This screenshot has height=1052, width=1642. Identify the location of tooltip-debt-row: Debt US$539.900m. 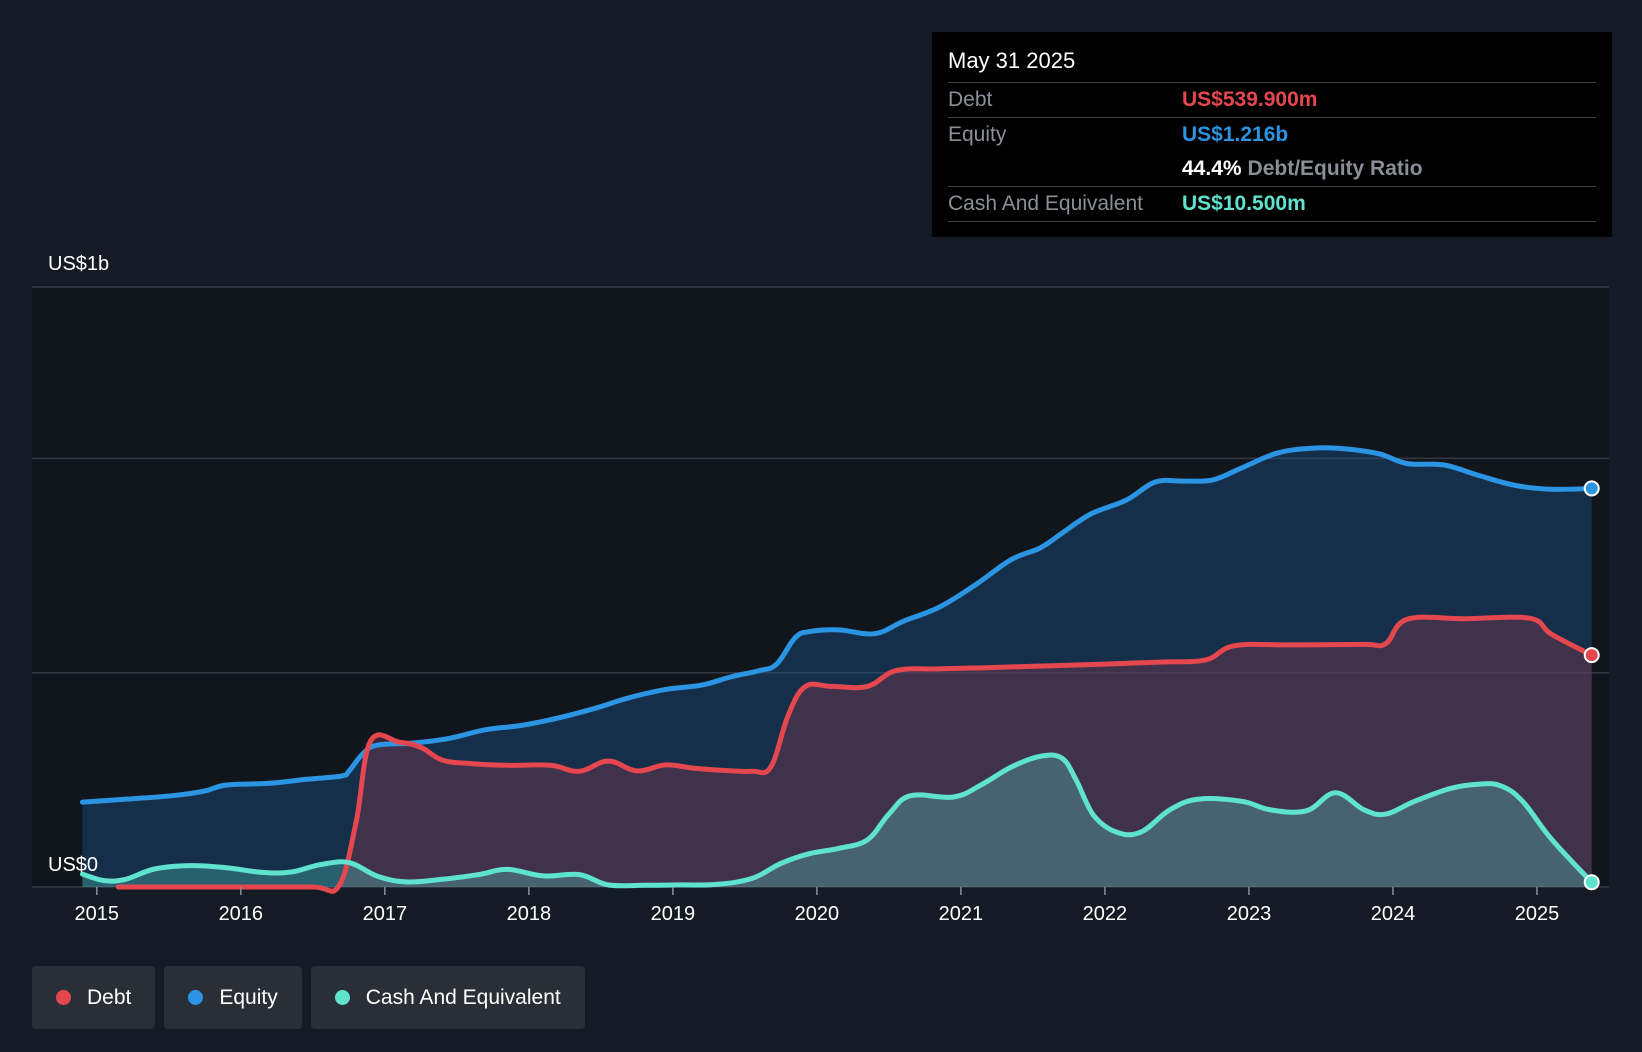
(1272, 99).